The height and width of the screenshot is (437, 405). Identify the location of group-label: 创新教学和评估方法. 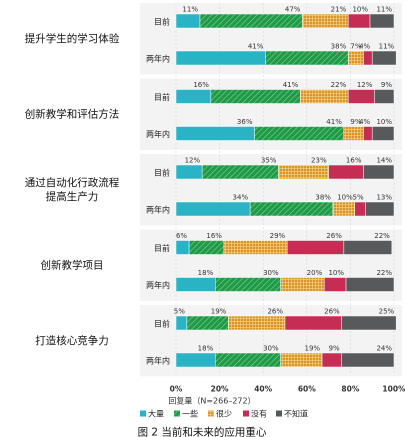
(72, 113).